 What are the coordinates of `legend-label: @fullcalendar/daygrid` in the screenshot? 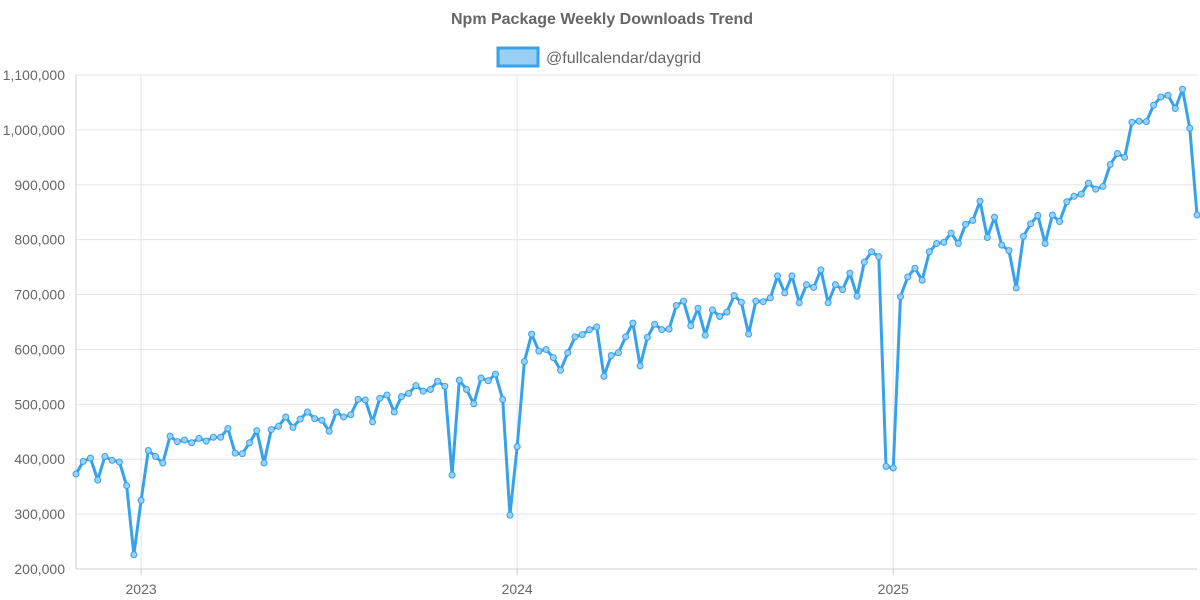 It's located at (623, 58).